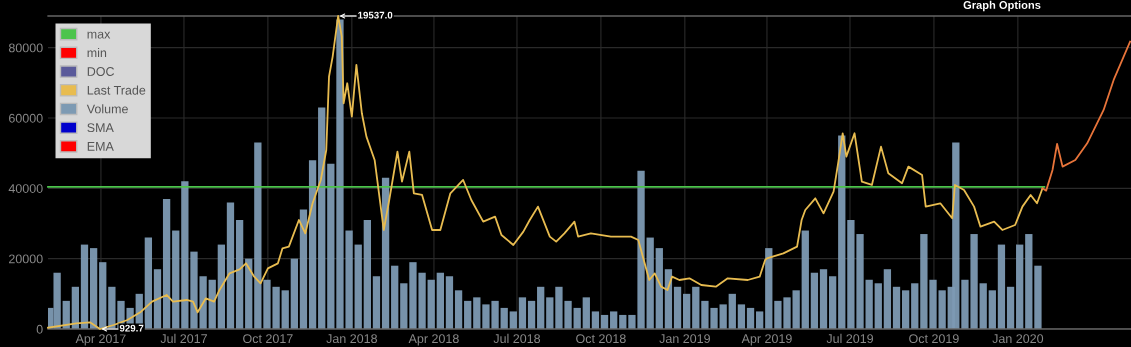 The image size is (1131, 347). What do you see at coordinates (26, 259) in the screenshot?
I see `y-tick-label: 20000` at bounding box center [26, 259].